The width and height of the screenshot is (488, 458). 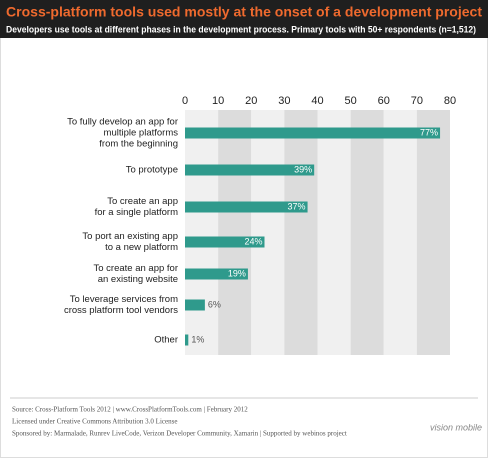 I want to click on value-label: 24%, so click(x=253, y=241).